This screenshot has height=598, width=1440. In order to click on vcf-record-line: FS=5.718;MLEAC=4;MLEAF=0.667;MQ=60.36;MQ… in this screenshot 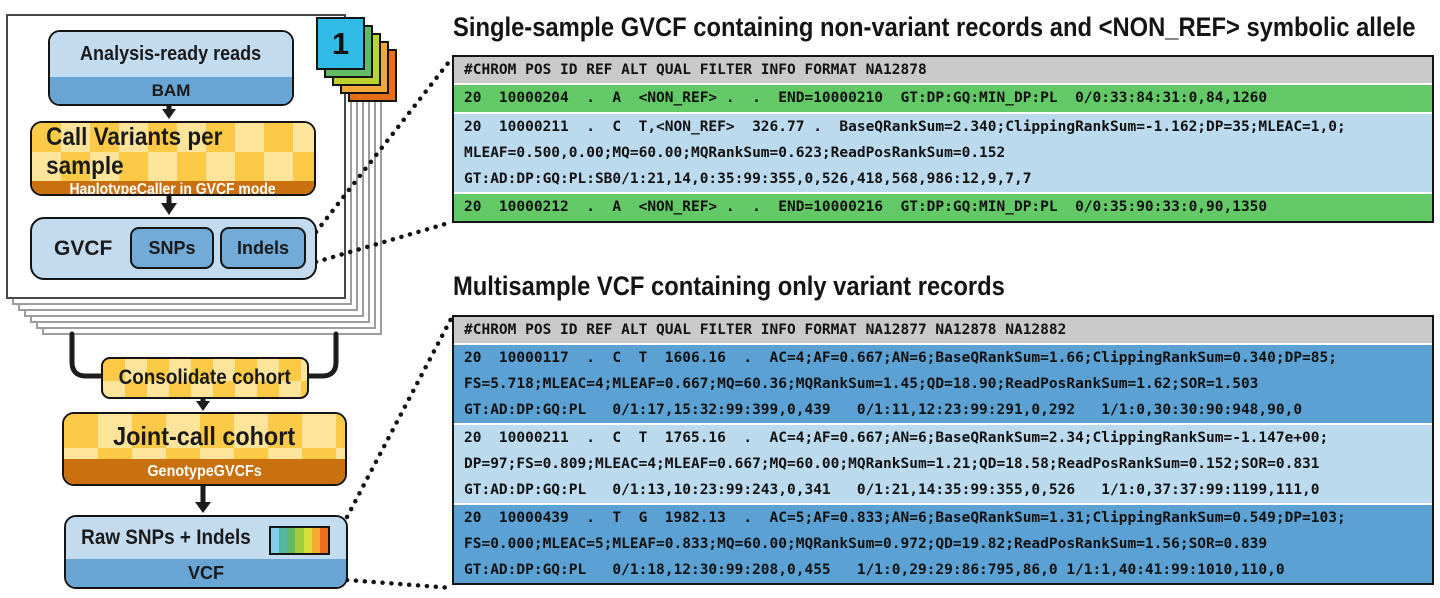, I will do `click(861, 384)`.